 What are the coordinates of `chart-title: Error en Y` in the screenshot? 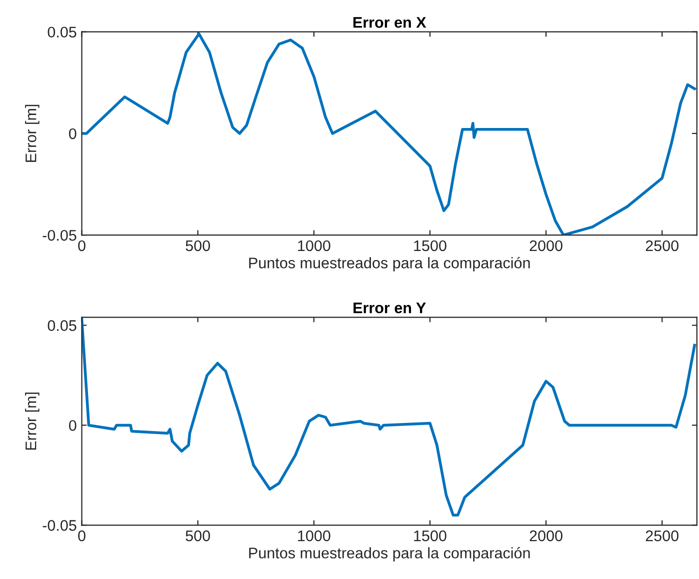 It's located at (390, 308).